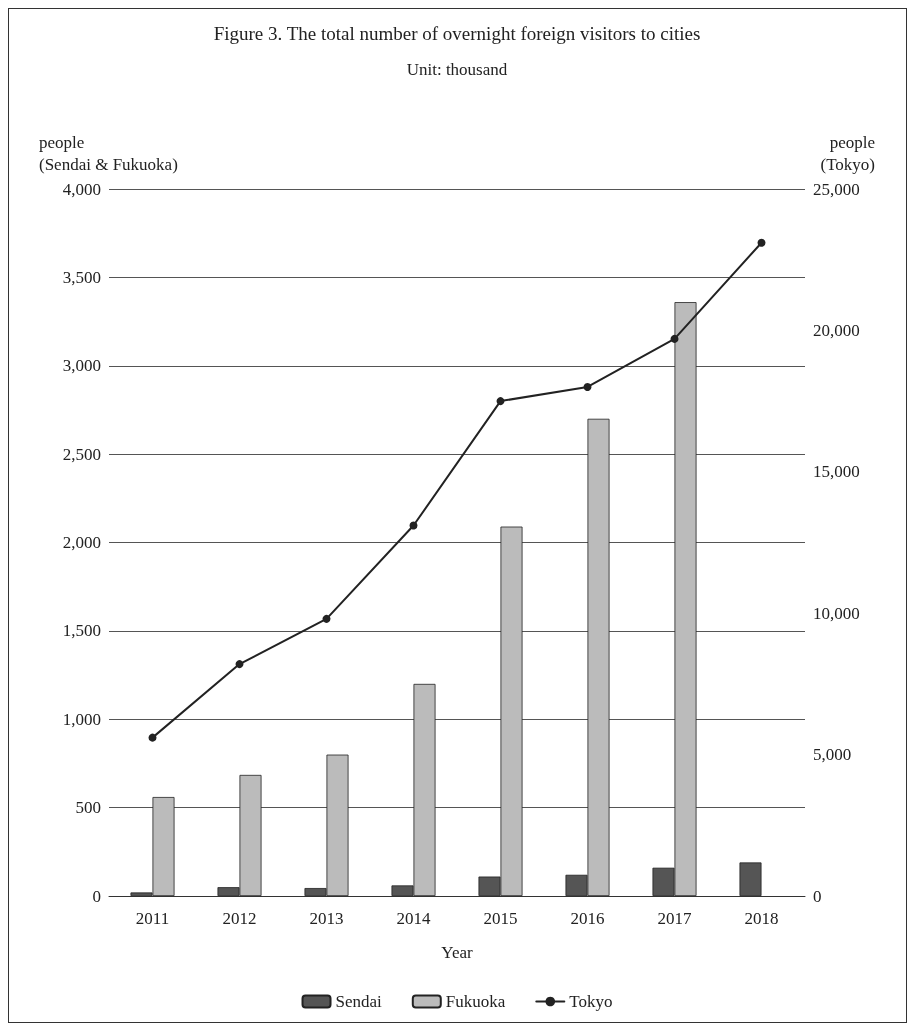  What do you see at coordinates (152, 918) in the screenshot?
I see `x-tick-label: 2011` at bounding box center [152, 918].